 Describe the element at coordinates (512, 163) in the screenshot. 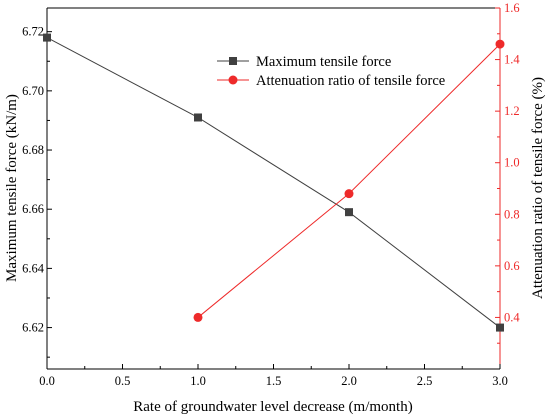

I see `y-right-tick-label: 1.0` at that location.